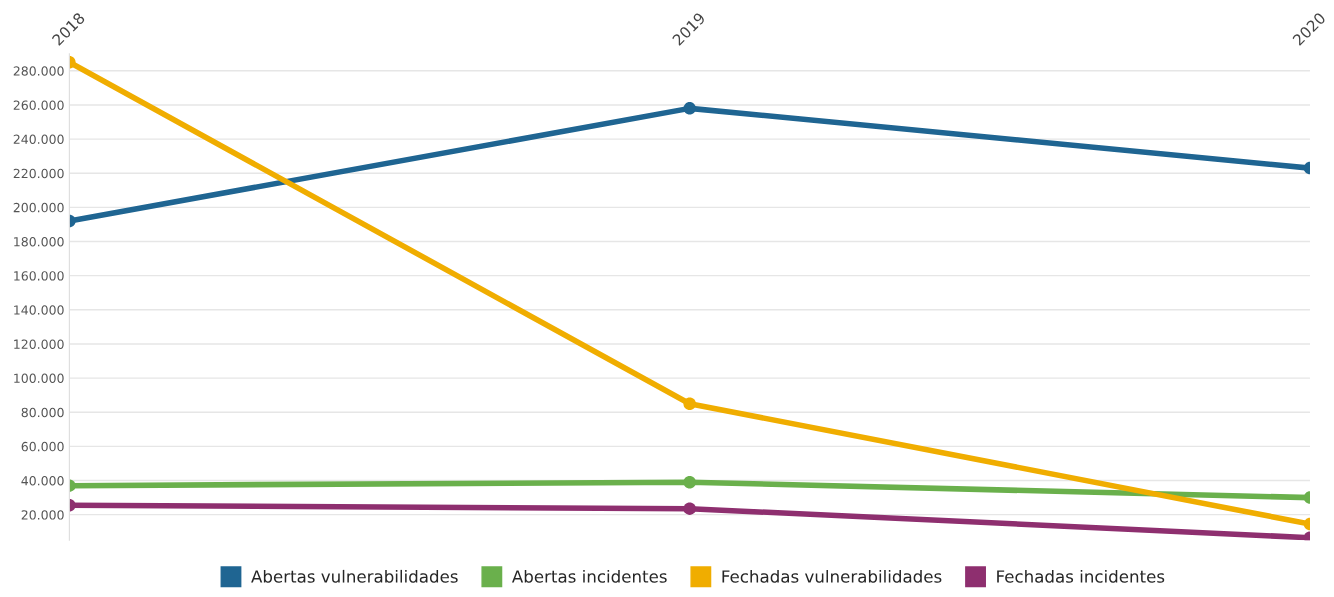 This screenshot has height=597, width=1334. Describe the element at coordinates (39, 276) in the screenshot. I see `y-tick-label: 160.000` at that location.